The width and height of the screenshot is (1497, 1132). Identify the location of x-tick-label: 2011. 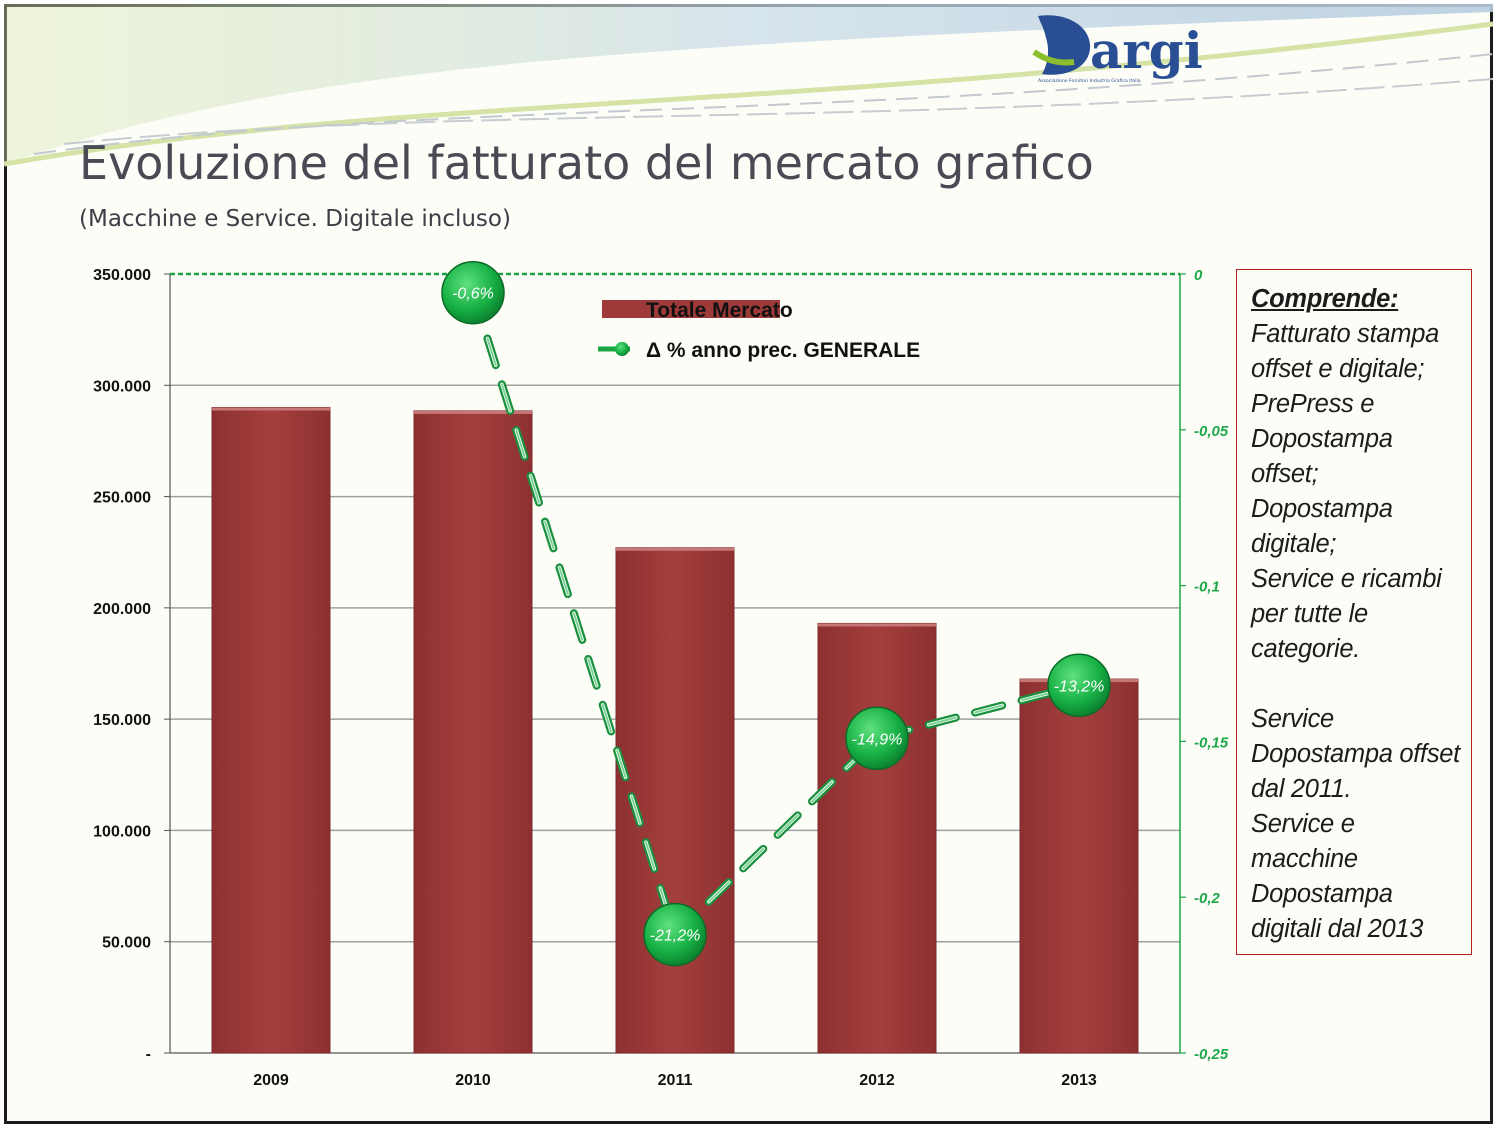
(675, 1080).